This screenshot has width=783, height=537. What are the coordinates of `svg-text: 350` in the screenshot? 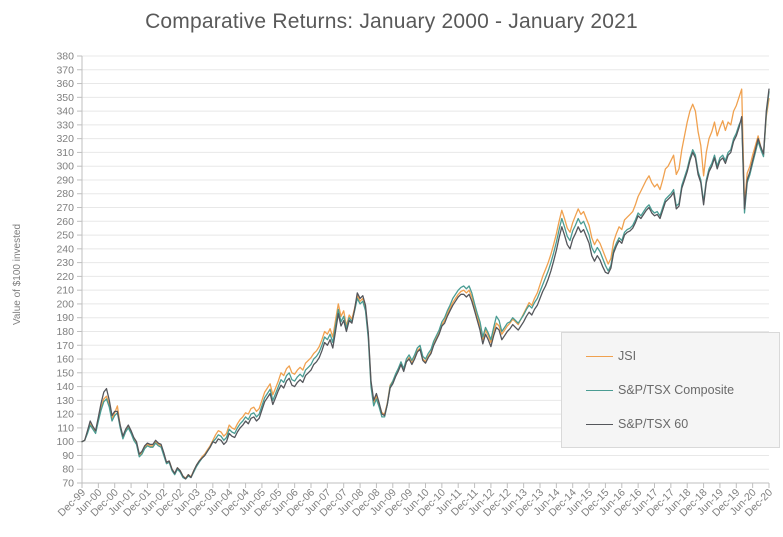 It's located at (65, 98).